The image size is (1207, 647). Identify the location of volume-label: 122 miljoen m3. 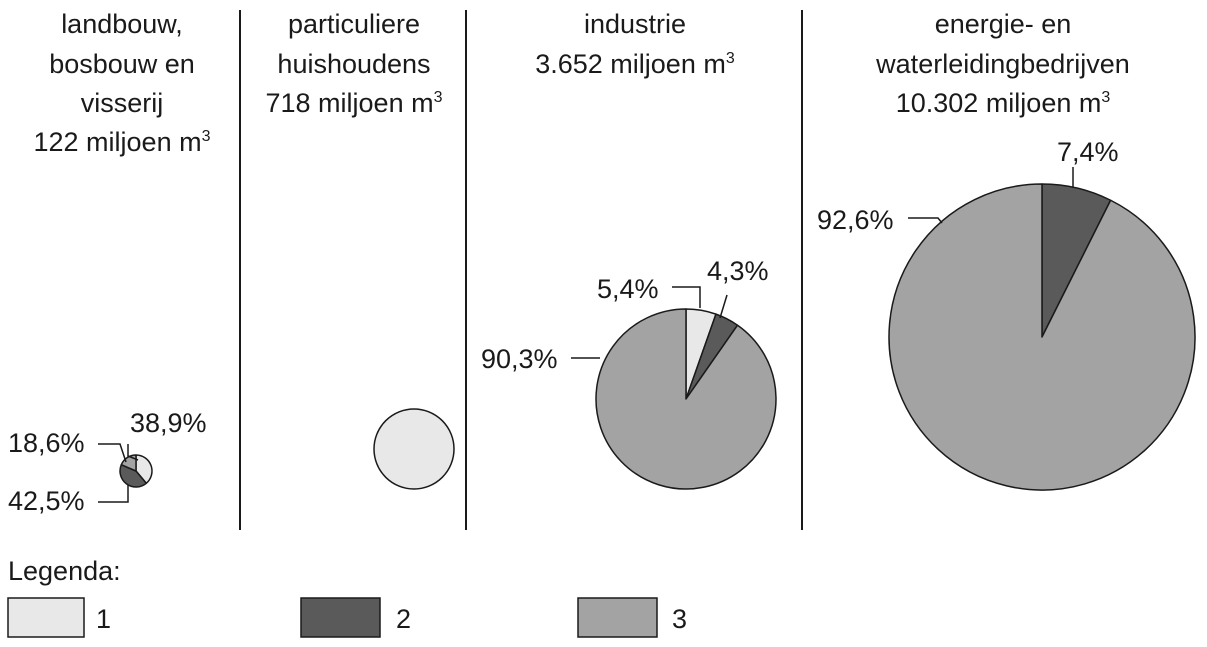
(122, 142).